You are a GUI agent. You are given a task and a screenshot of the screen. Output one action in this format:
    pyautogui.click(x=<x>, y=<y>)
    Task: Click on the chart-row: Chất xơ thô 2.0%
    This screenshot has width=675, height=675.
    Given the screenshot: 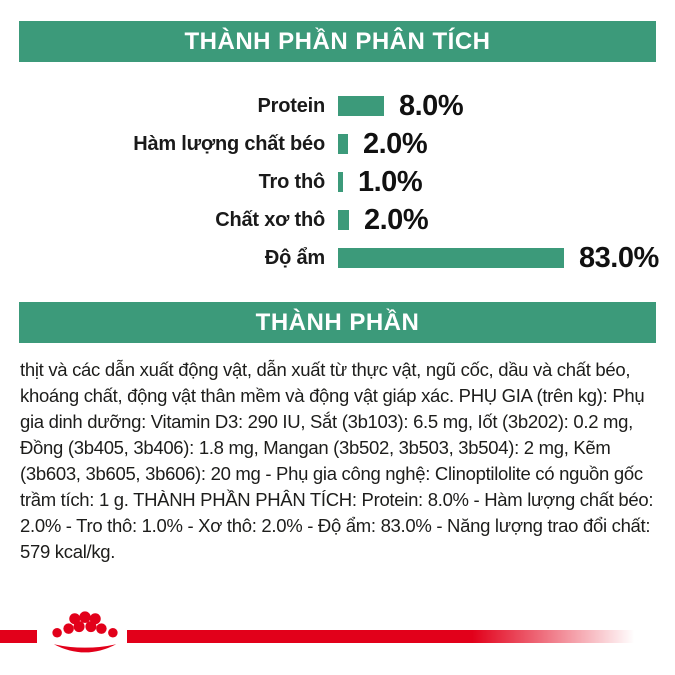 What is the action you would take?
    pyautogui.click(x=337, y=220)
    